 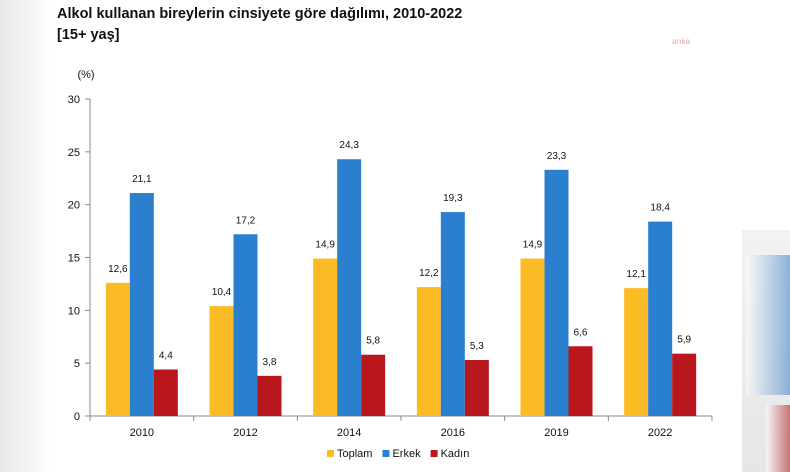 What do you see at coordinates (222, 292) in the screenshot?
I see `data-label: 10,4` at bounding box center [222, 292].